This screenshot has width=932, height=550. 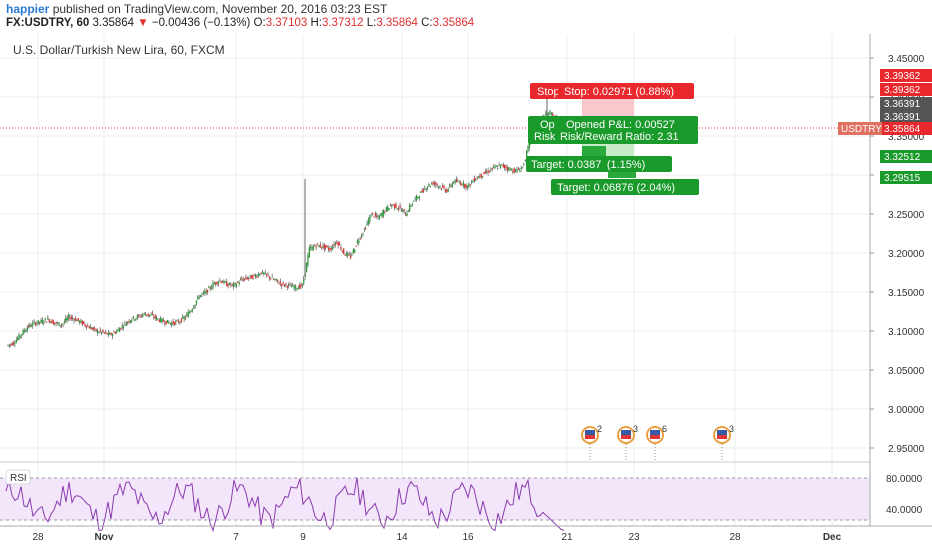 What do you see at coordinates (104, 537) in the screenshot?
I see `time-tick-label: Nov` at bounding box center [104, 537].